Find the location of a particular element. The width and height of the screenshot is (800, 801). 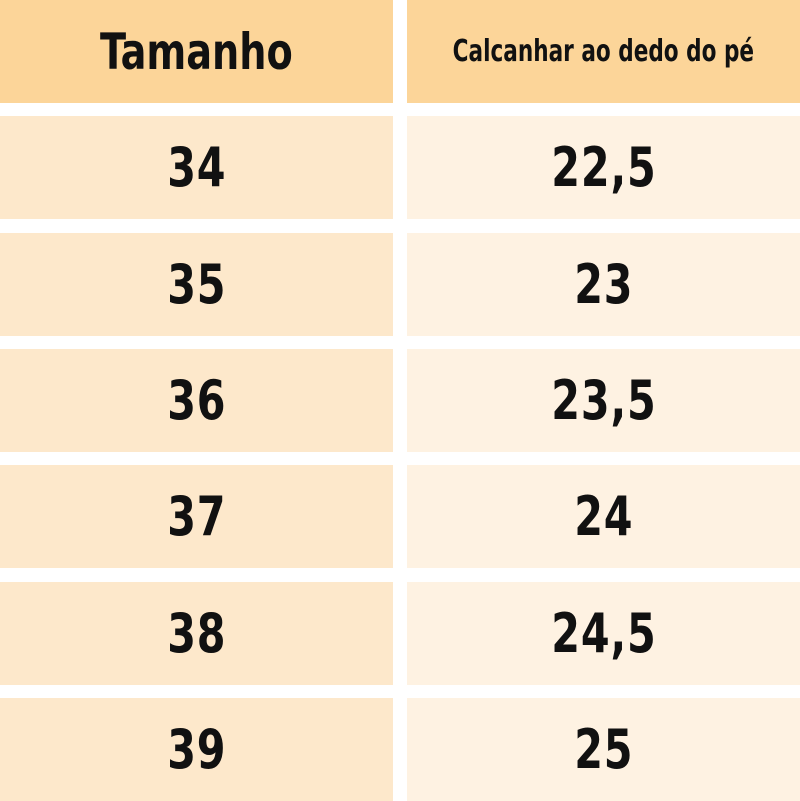

length-cell-value: 22,5 is located at coordinates (603, 167).